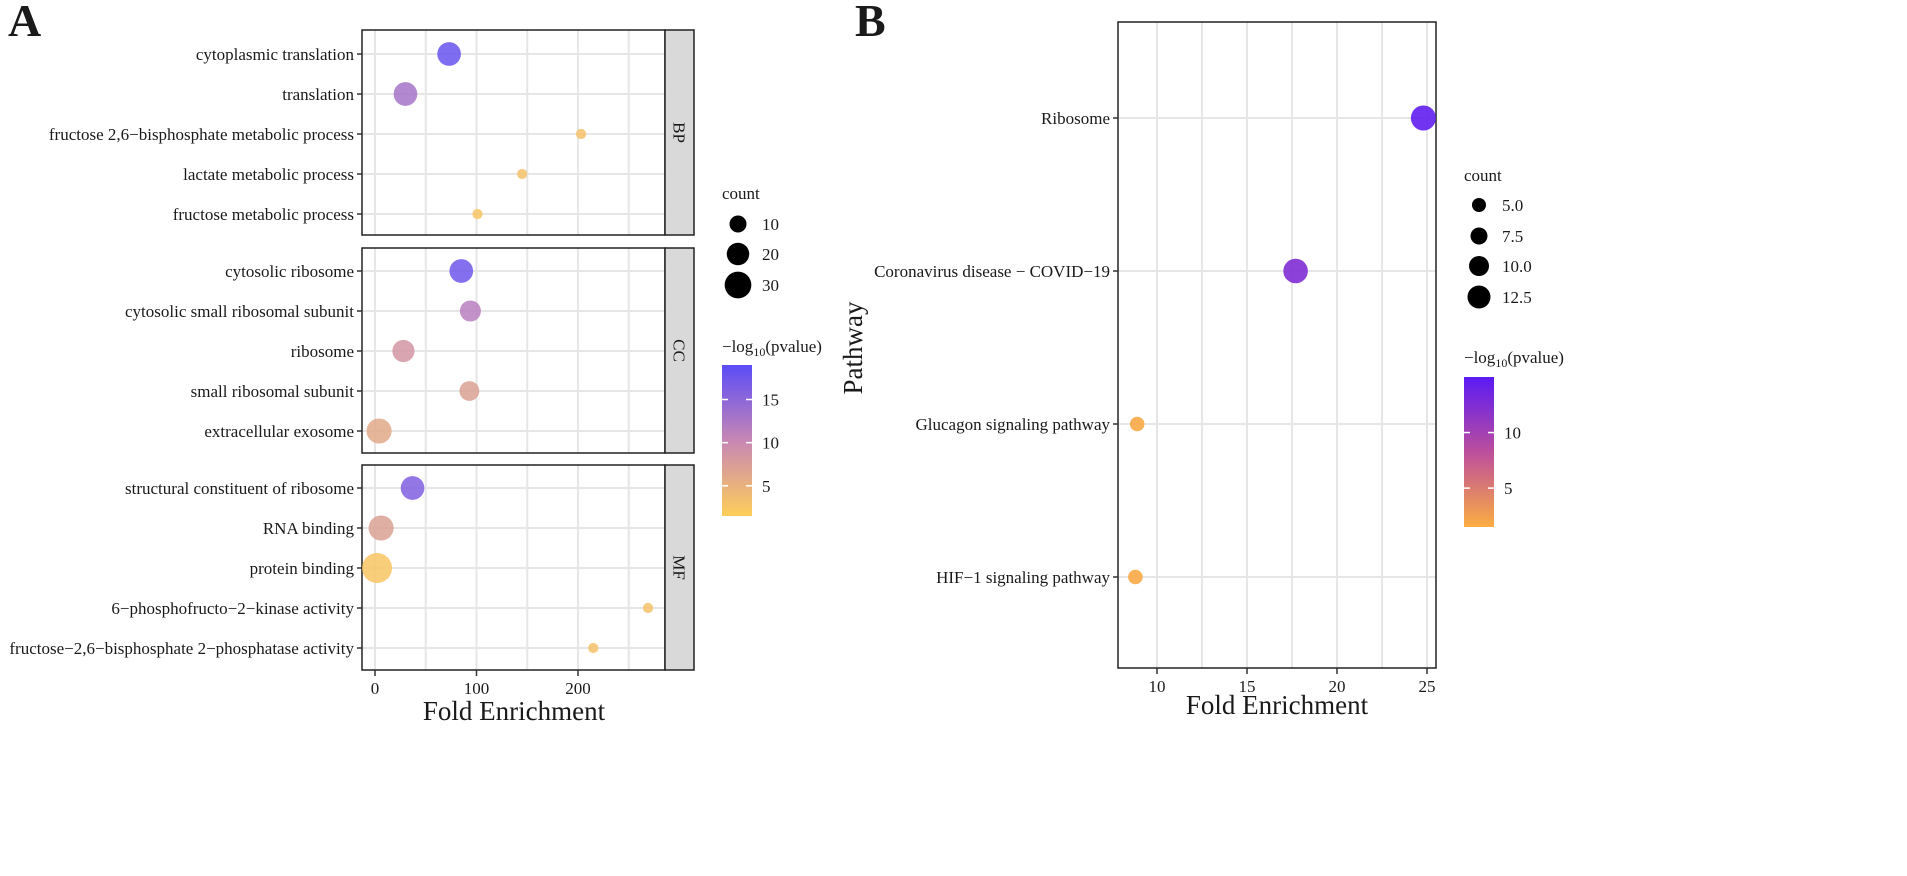 The height and width of the screenshot is (876, 1907). I want to click on panel-b-points, so click(1282, 345).